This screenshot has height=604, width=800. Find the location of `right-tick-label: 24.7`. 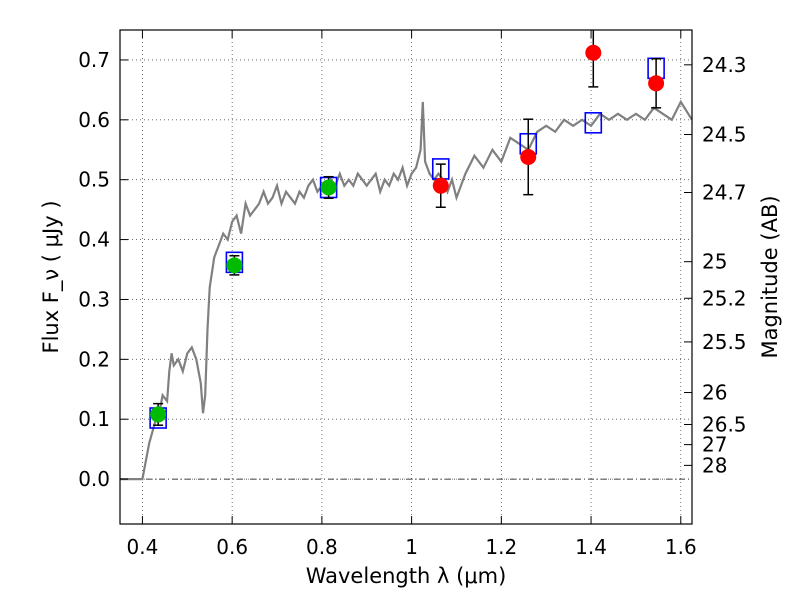

right-tick-label: 24.7 is located at coordinates (724, 192).